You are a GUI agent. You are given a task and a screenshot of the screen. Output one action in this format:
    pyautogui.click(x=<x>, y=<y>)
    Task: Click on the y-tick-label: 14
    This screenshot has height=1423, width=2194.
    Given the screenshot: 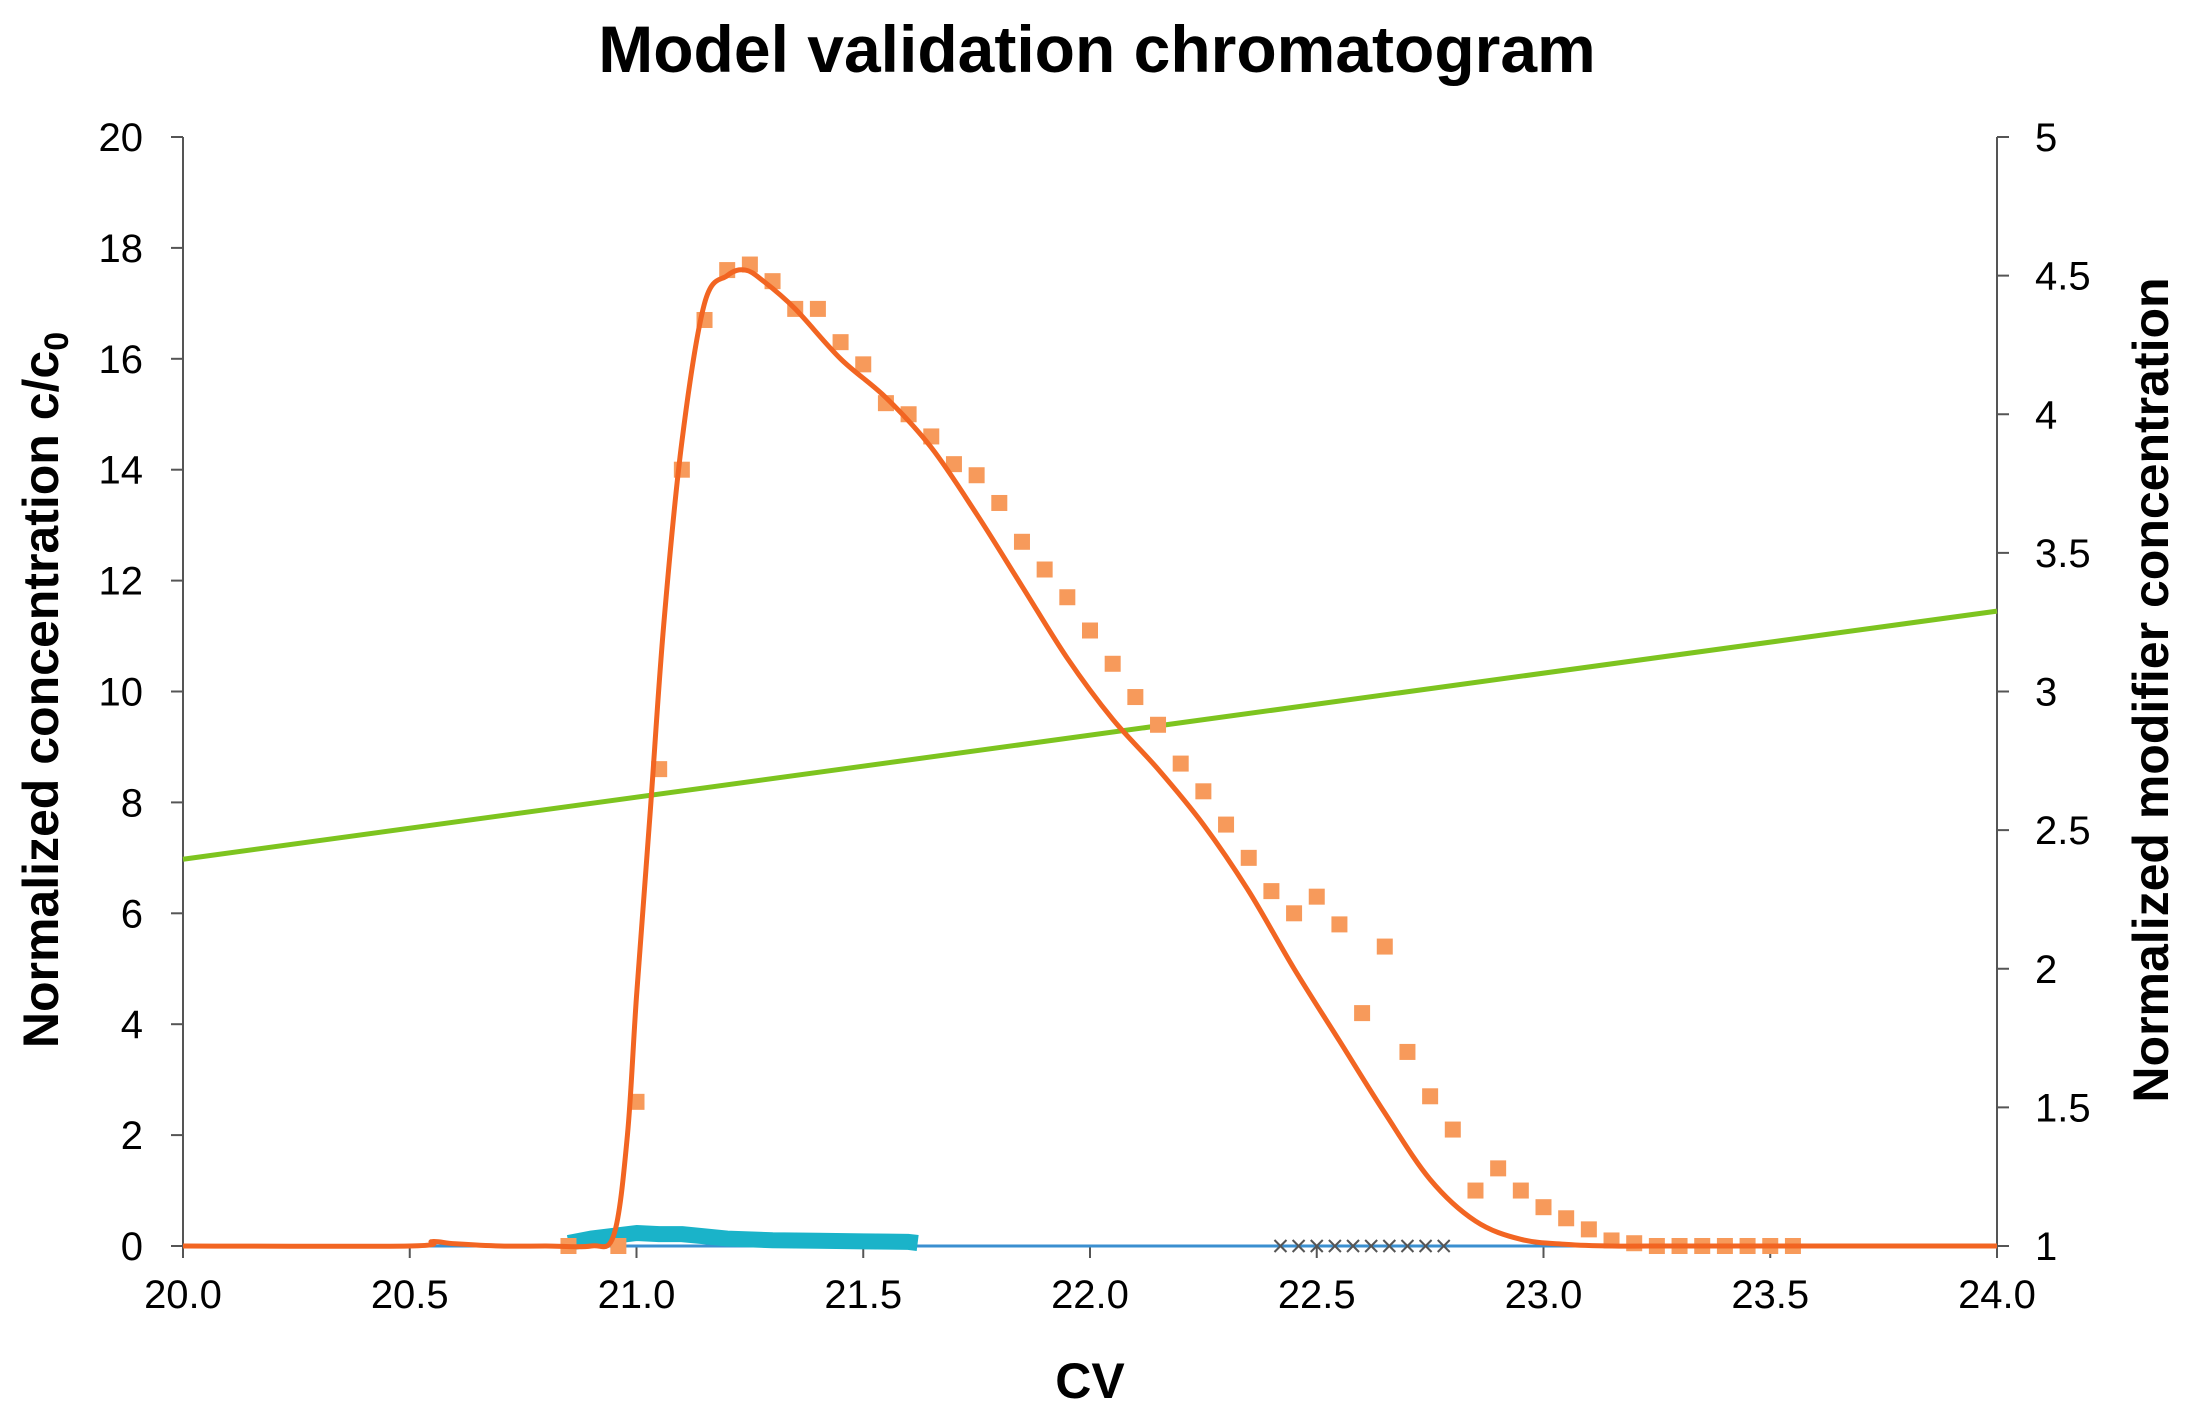 What is the action you would take?
    pyautogui.click(x=121, y=471)
    